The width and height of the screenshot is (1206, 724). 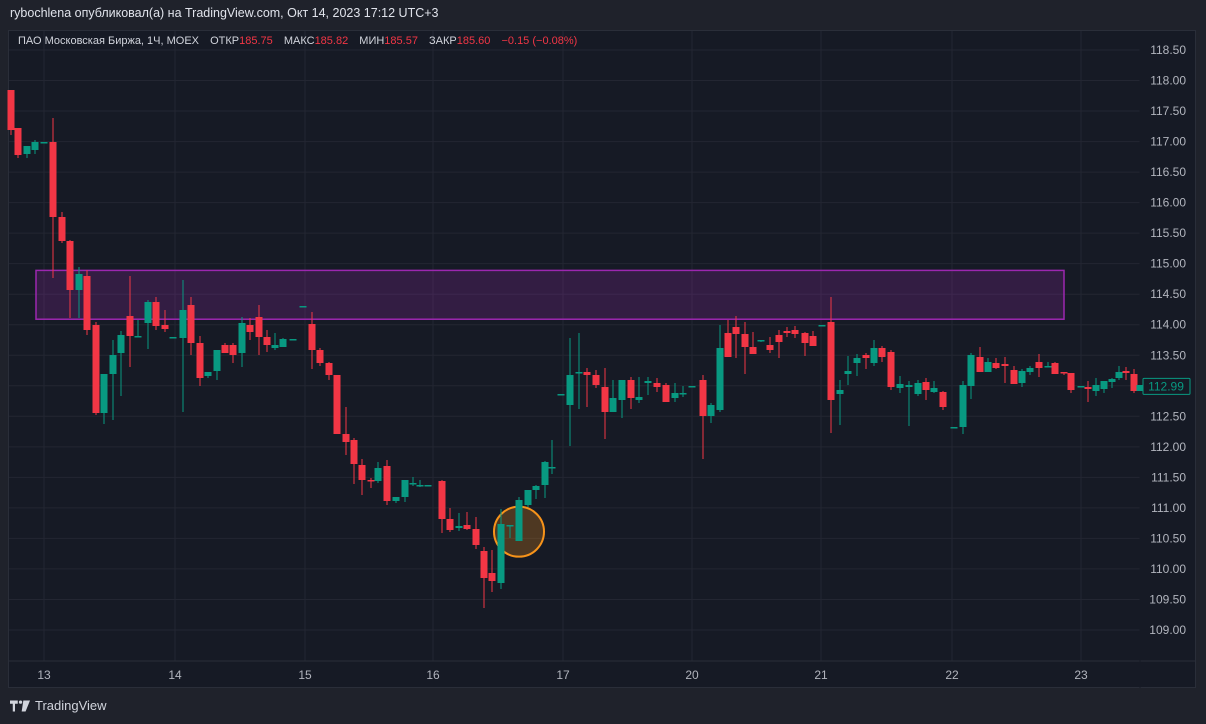 What do you see at coordinates (20, 705) in the screenshot?
I see `tradingview-logo-icon` at bounding box center [20, 705].